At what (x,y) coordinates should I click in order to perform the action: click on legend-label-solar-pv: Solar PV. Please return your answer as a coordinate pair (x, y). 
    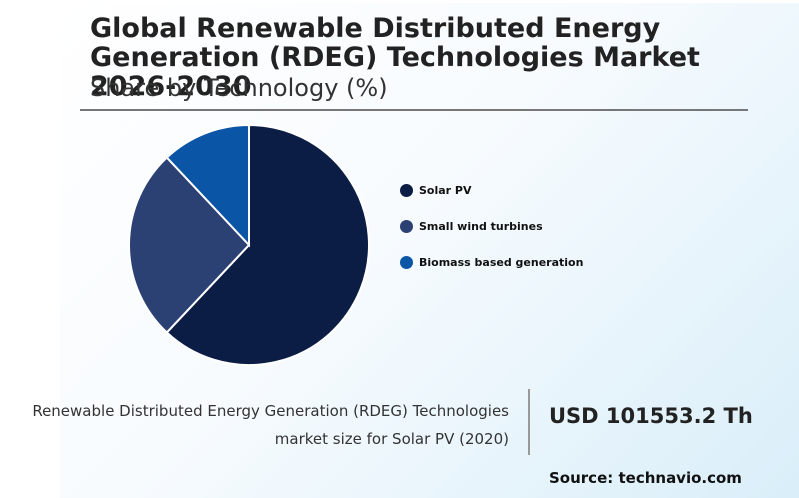
    Looking at the image, I should click on (445, 190).